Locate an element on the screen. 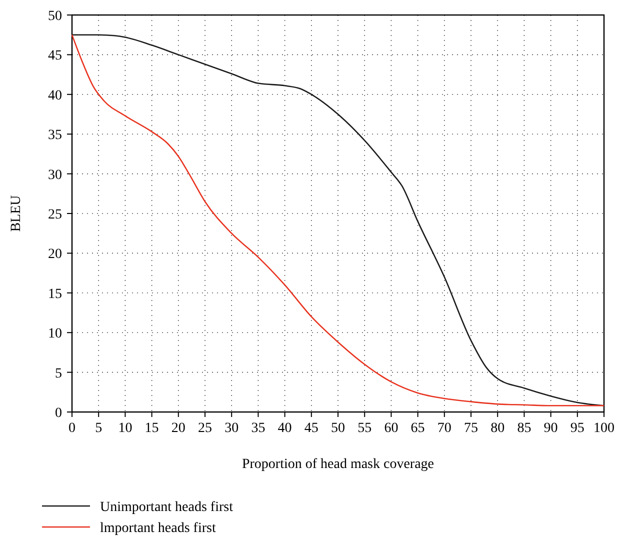 This screenshot has width=622, height=548. x-tick-label: 95 is located at coordinates (577, 428).